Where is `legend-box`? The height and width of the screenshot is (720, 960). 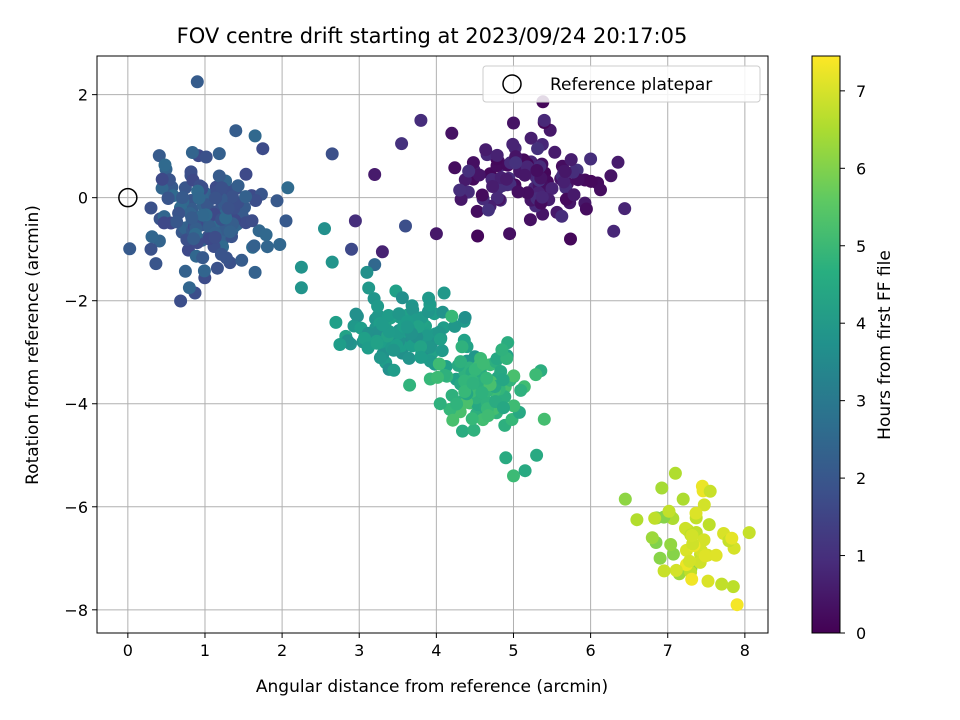
legend-box is located at coordinates (621, 84).